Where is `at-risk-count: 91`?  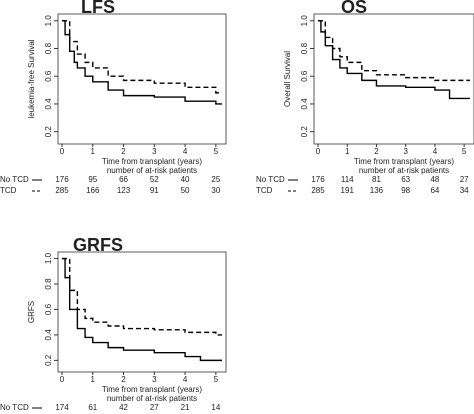
at-risk-count: 91 is located at coordinates (154, 190).